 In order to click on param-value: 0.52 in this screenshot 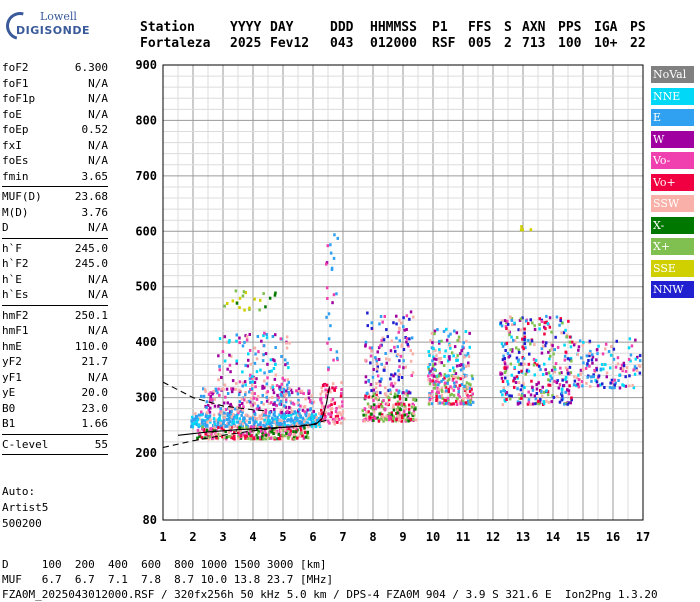, I will do `click(95, 129)`.